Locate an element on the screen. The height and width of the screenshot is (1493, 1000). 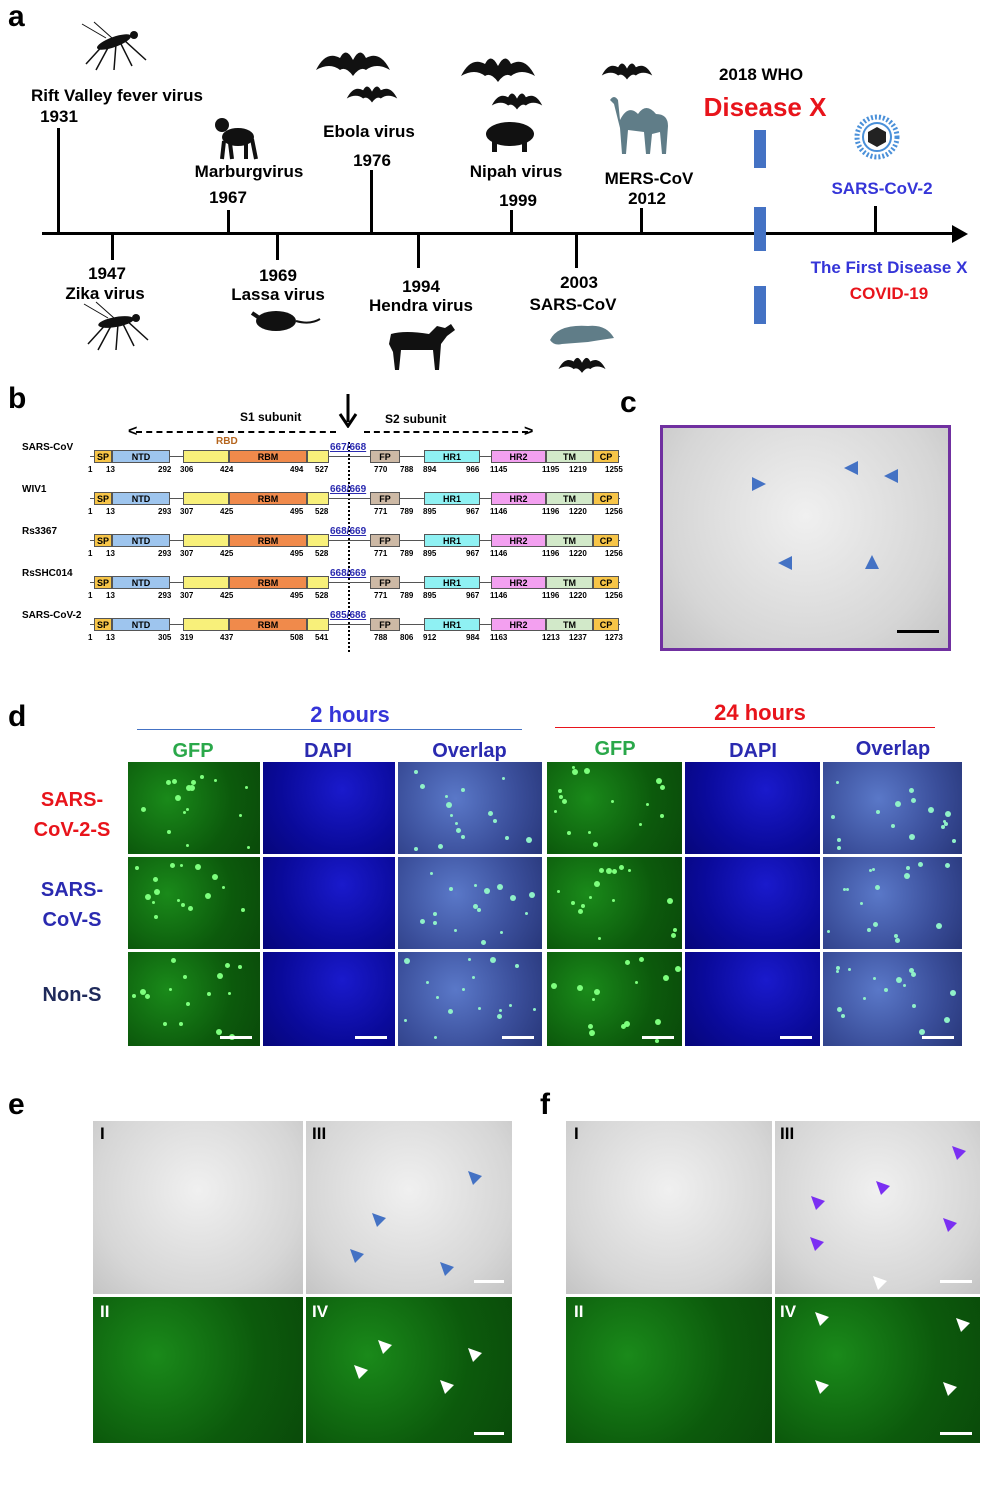
monkey-icon is located at coordinates (236, 139).